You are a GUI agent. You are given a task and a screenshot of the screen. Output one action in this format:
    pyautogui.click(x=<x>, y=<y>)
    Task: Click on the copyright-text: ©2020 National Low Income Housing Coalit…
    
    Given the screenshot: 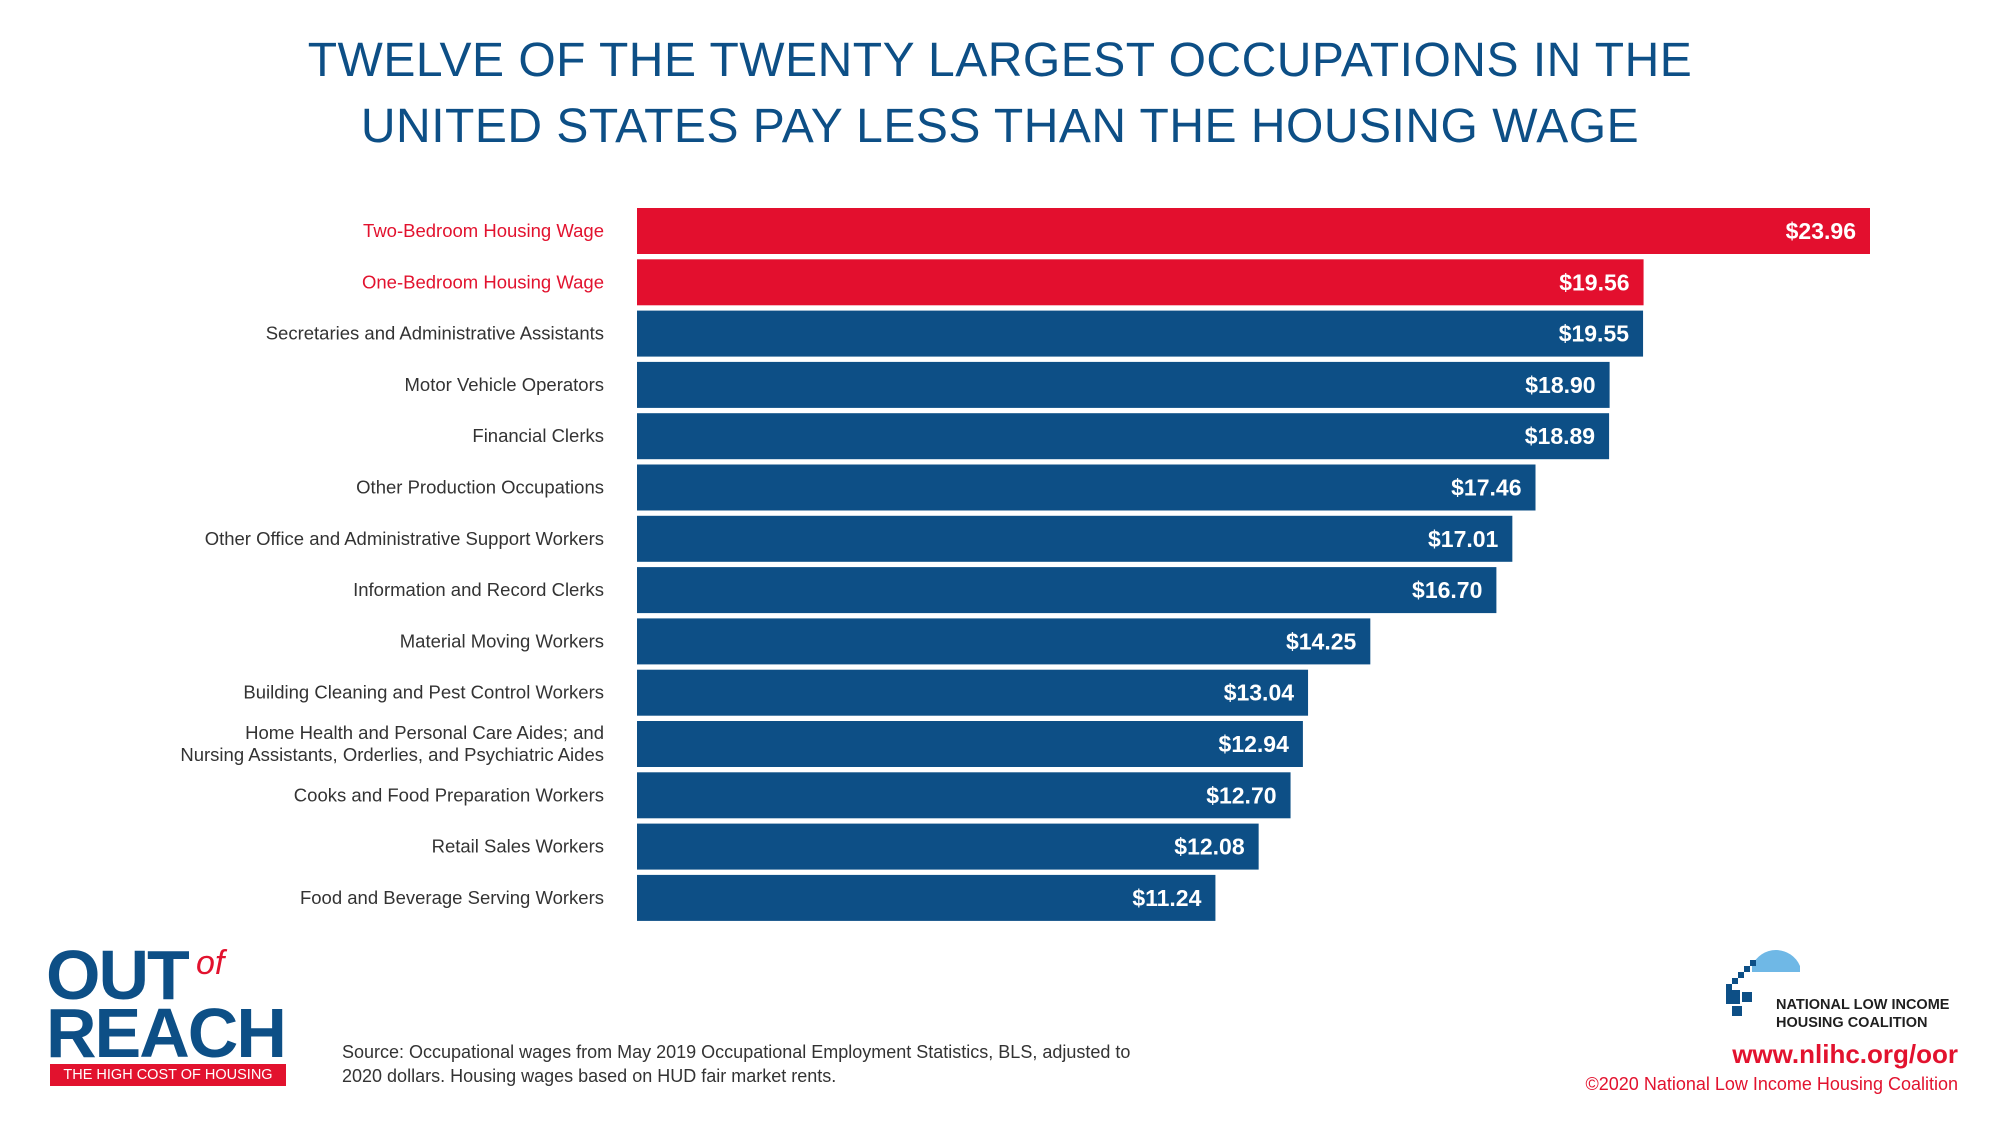 What is the action you would take?
    pyautogui.click(x=1771, y=1084)
    